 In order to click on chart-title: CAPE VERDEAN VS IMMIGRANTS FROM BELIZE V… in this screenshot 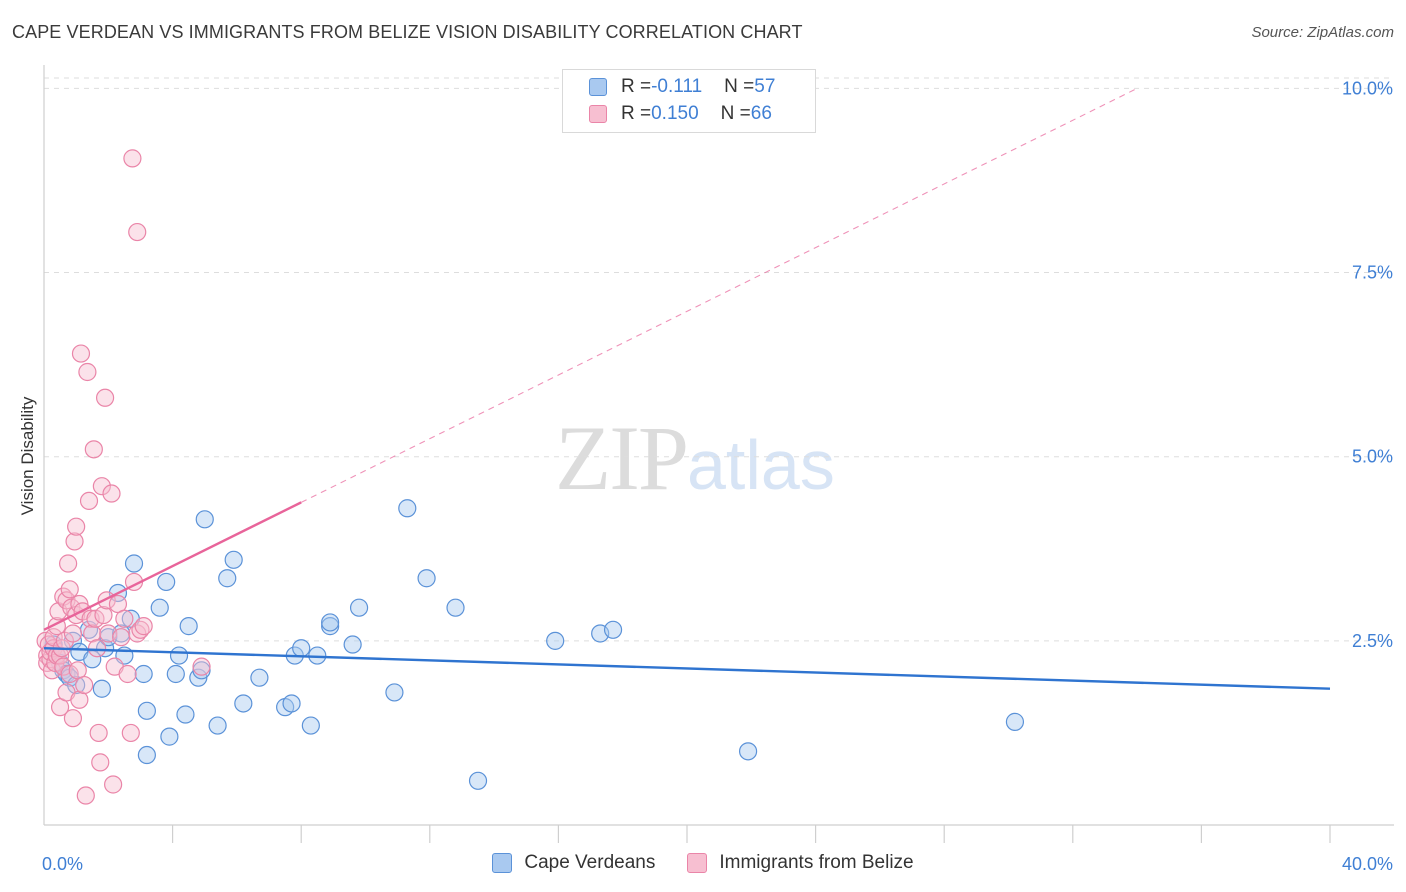, I will do `click(407, 32)`.